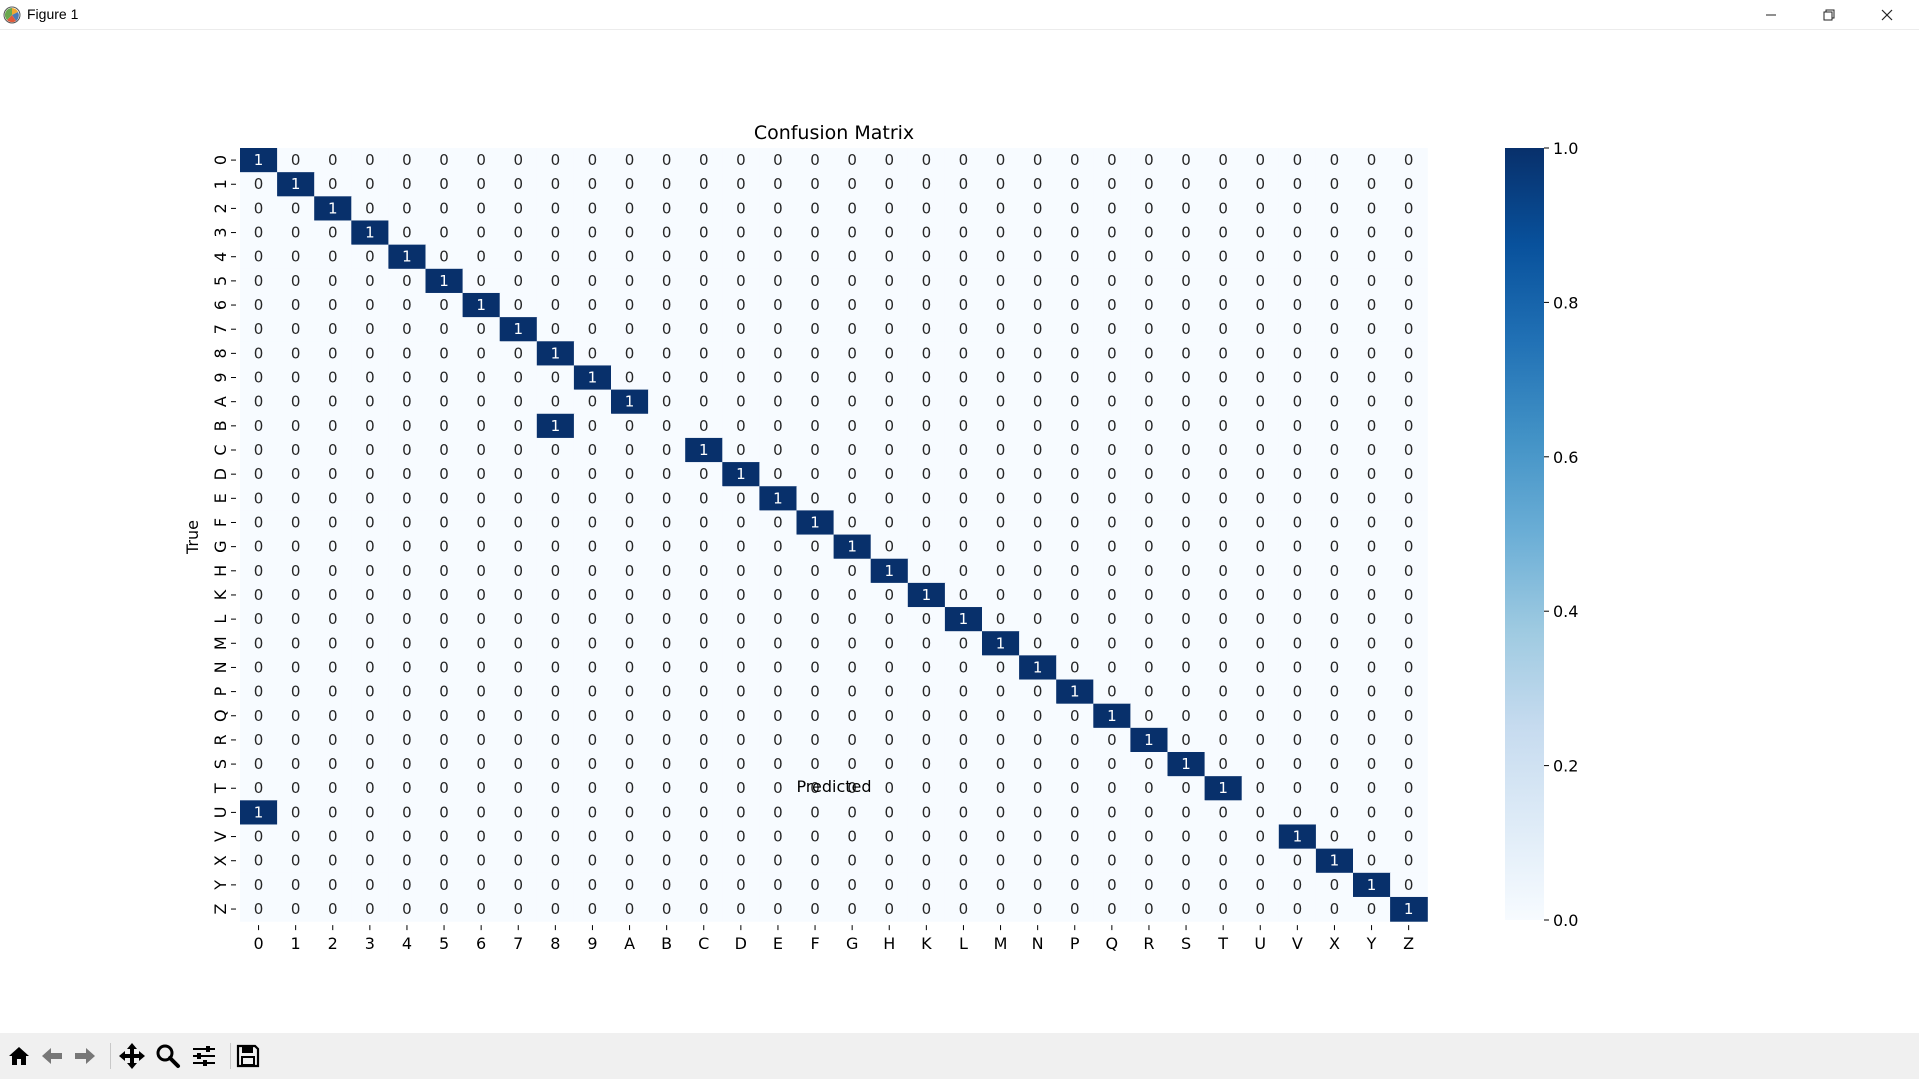 The height and width of the screenshot is (1079, 1919). What do you see at coordinates (132, 1056) in the screenshot?
I see `pan-button` at bounding box center [132, 1056].